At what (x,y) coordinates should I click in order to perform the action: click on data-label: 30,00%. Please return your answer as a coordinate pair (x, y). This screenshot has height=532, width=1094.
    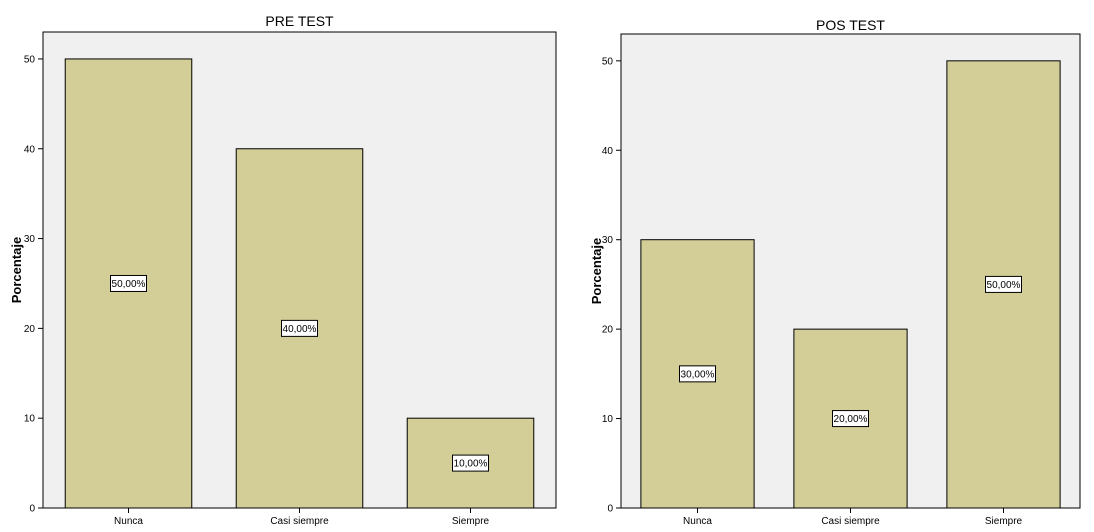
    Looking at the image, I should click on (698, 374).